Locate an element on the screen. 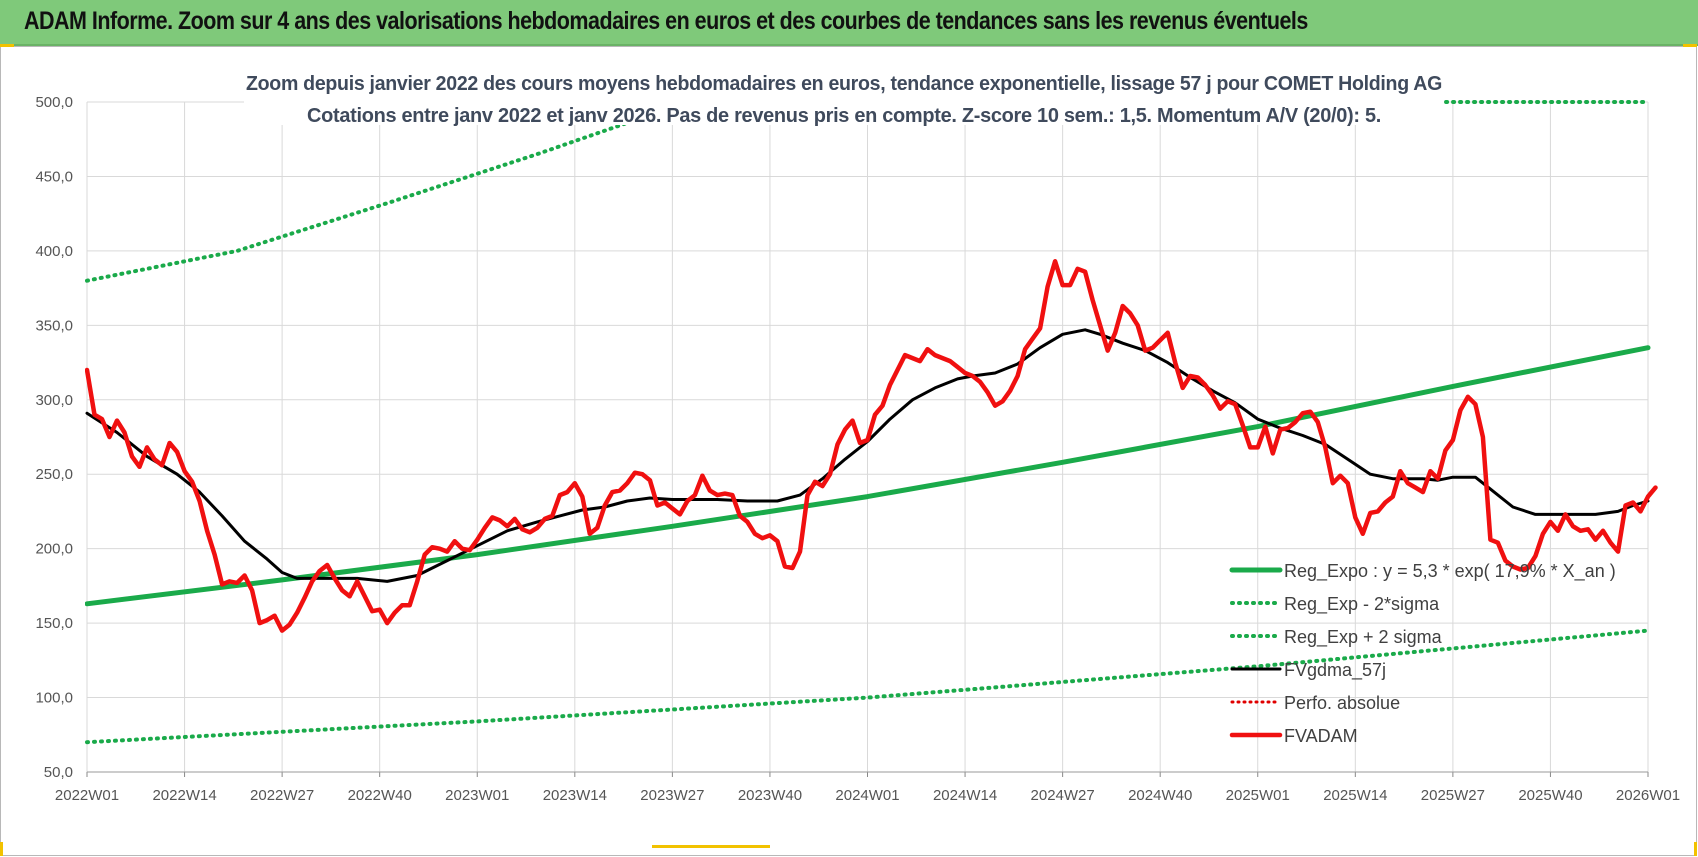 The height and width of the screenshot is (857, 1698). y-tick-label: 350,0 is located at coordinates (54, 325).